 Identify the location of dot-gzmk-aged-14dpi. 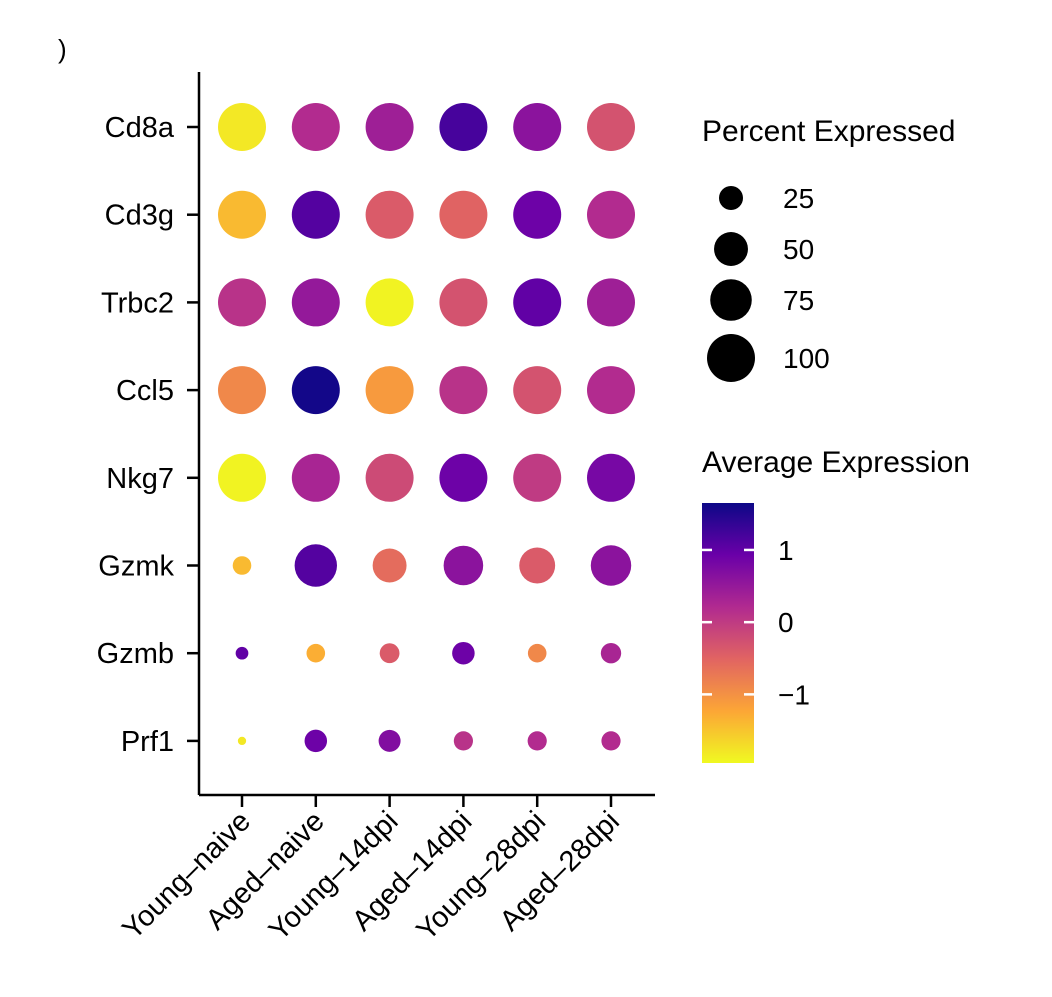
(463, 565).